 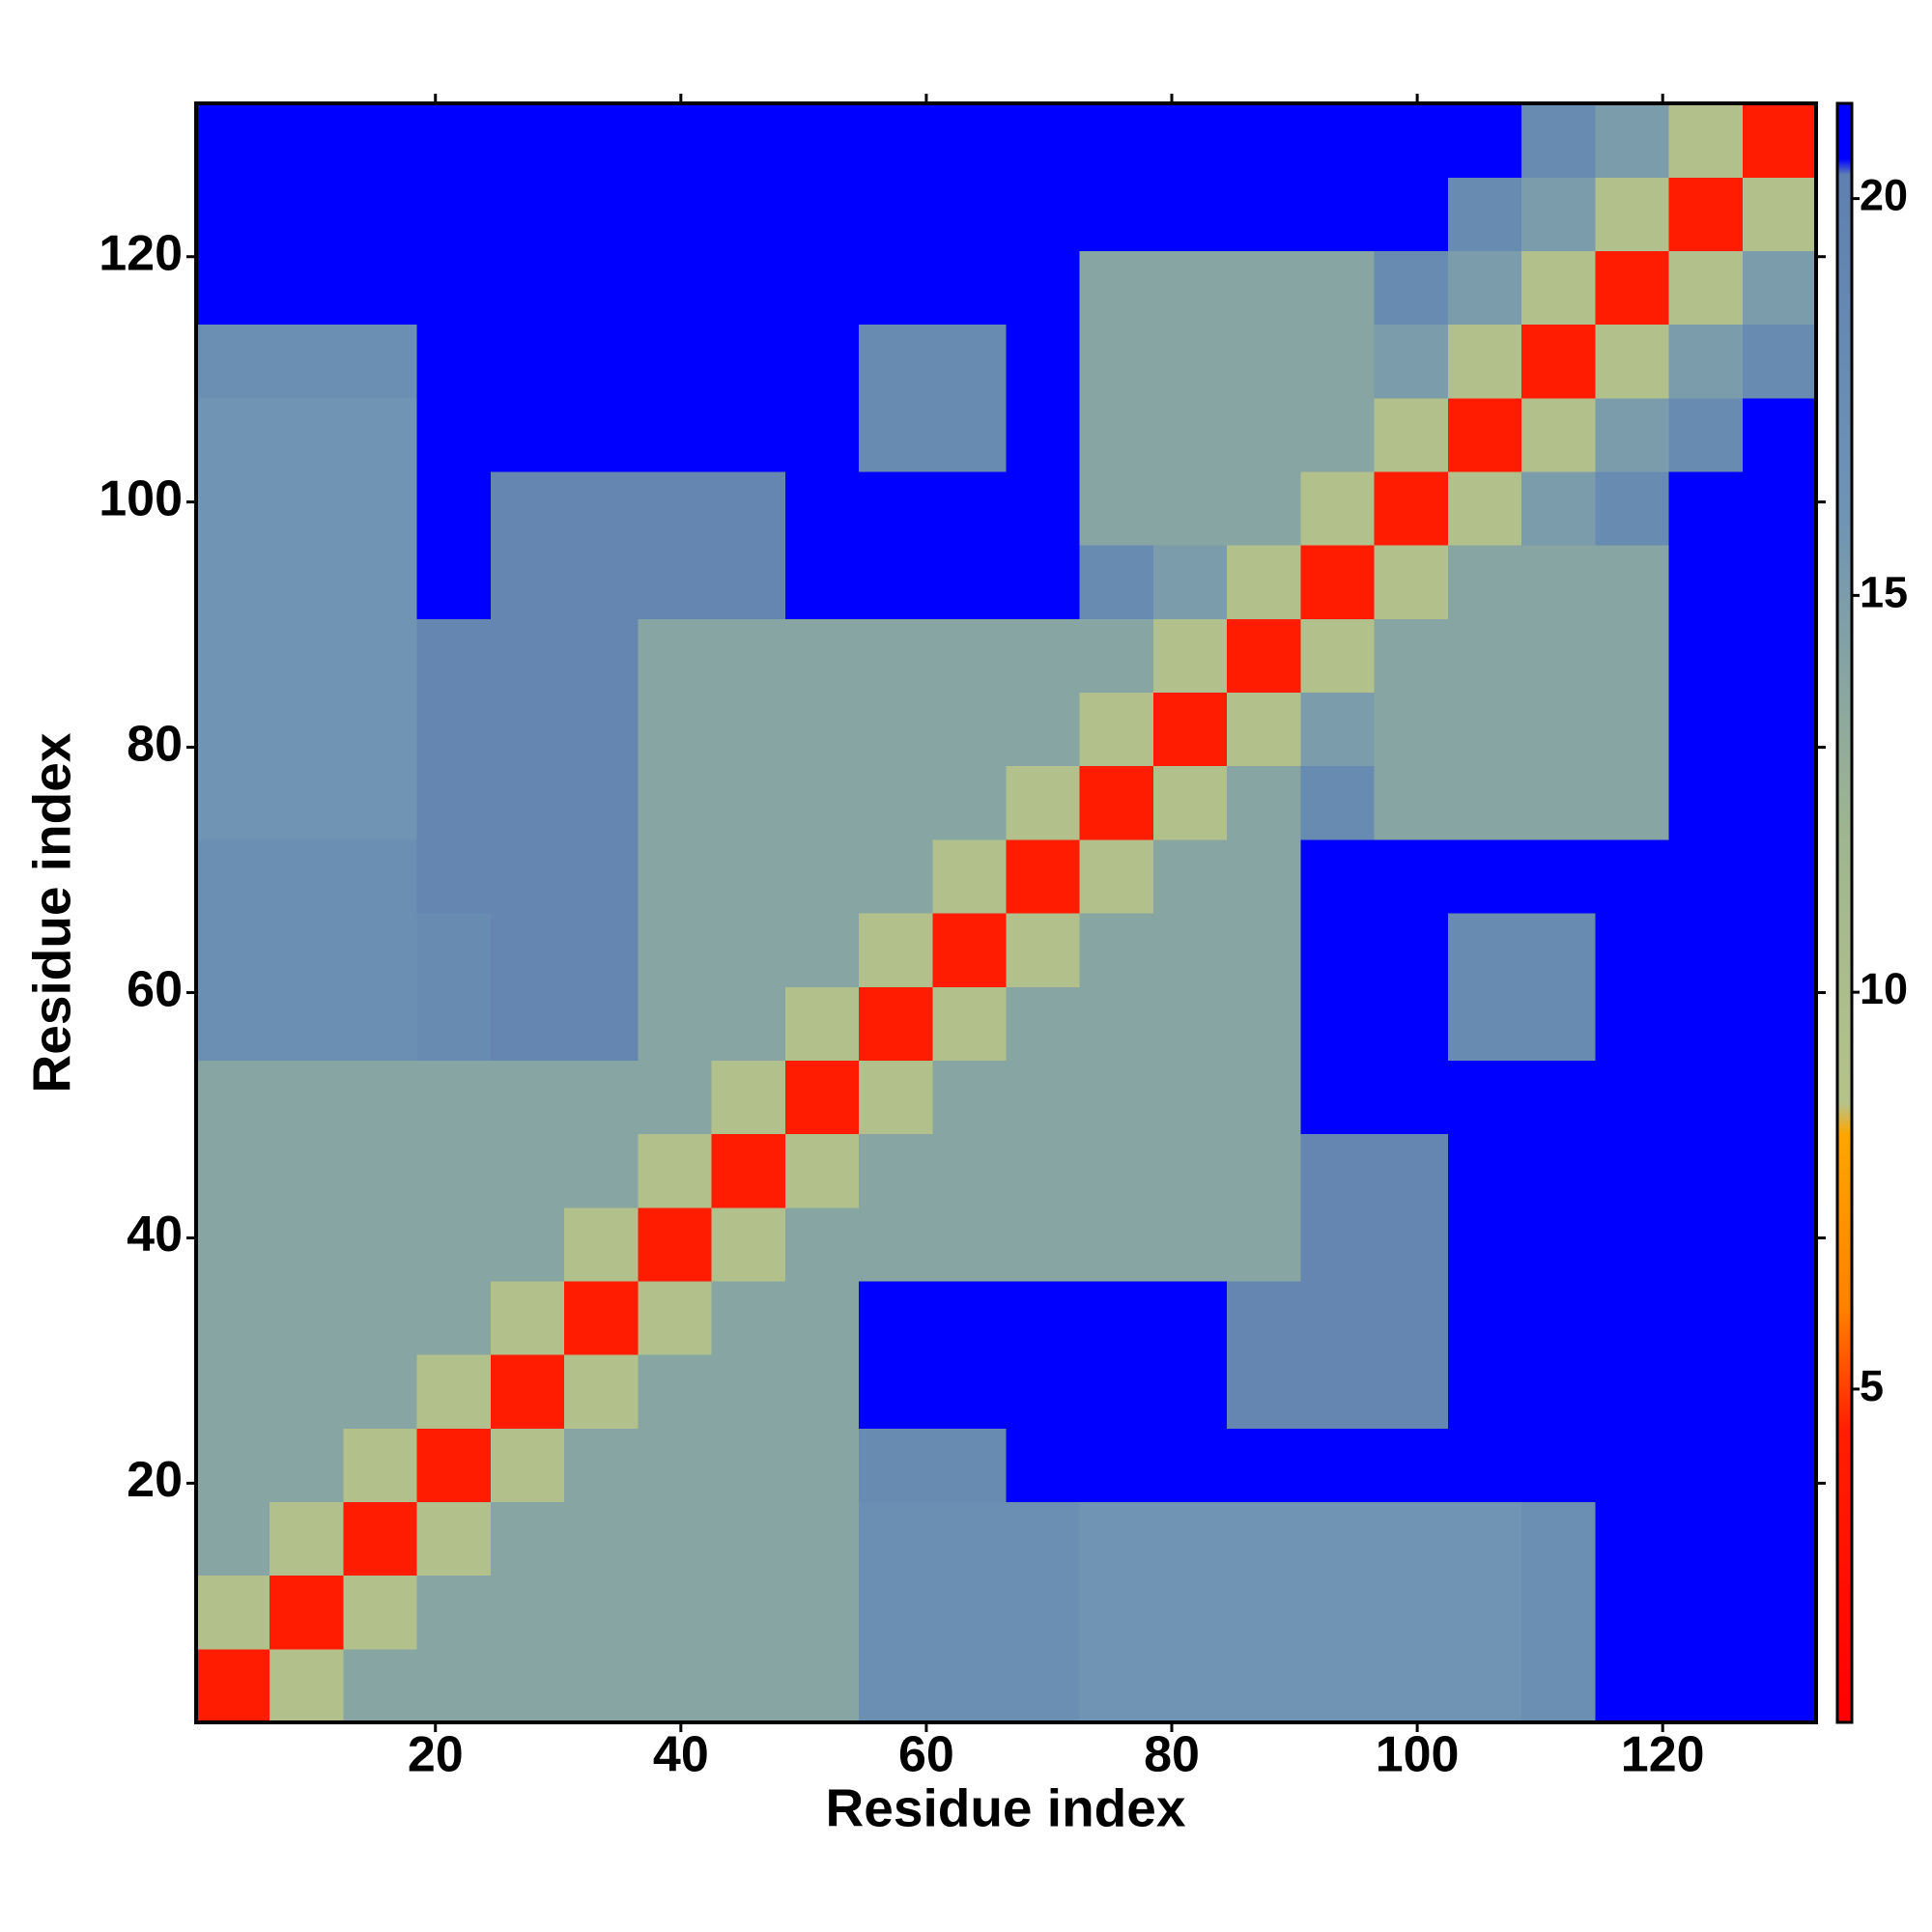 I want to click on colorbar-tick-label: 20, so click(x=1884, y=194).